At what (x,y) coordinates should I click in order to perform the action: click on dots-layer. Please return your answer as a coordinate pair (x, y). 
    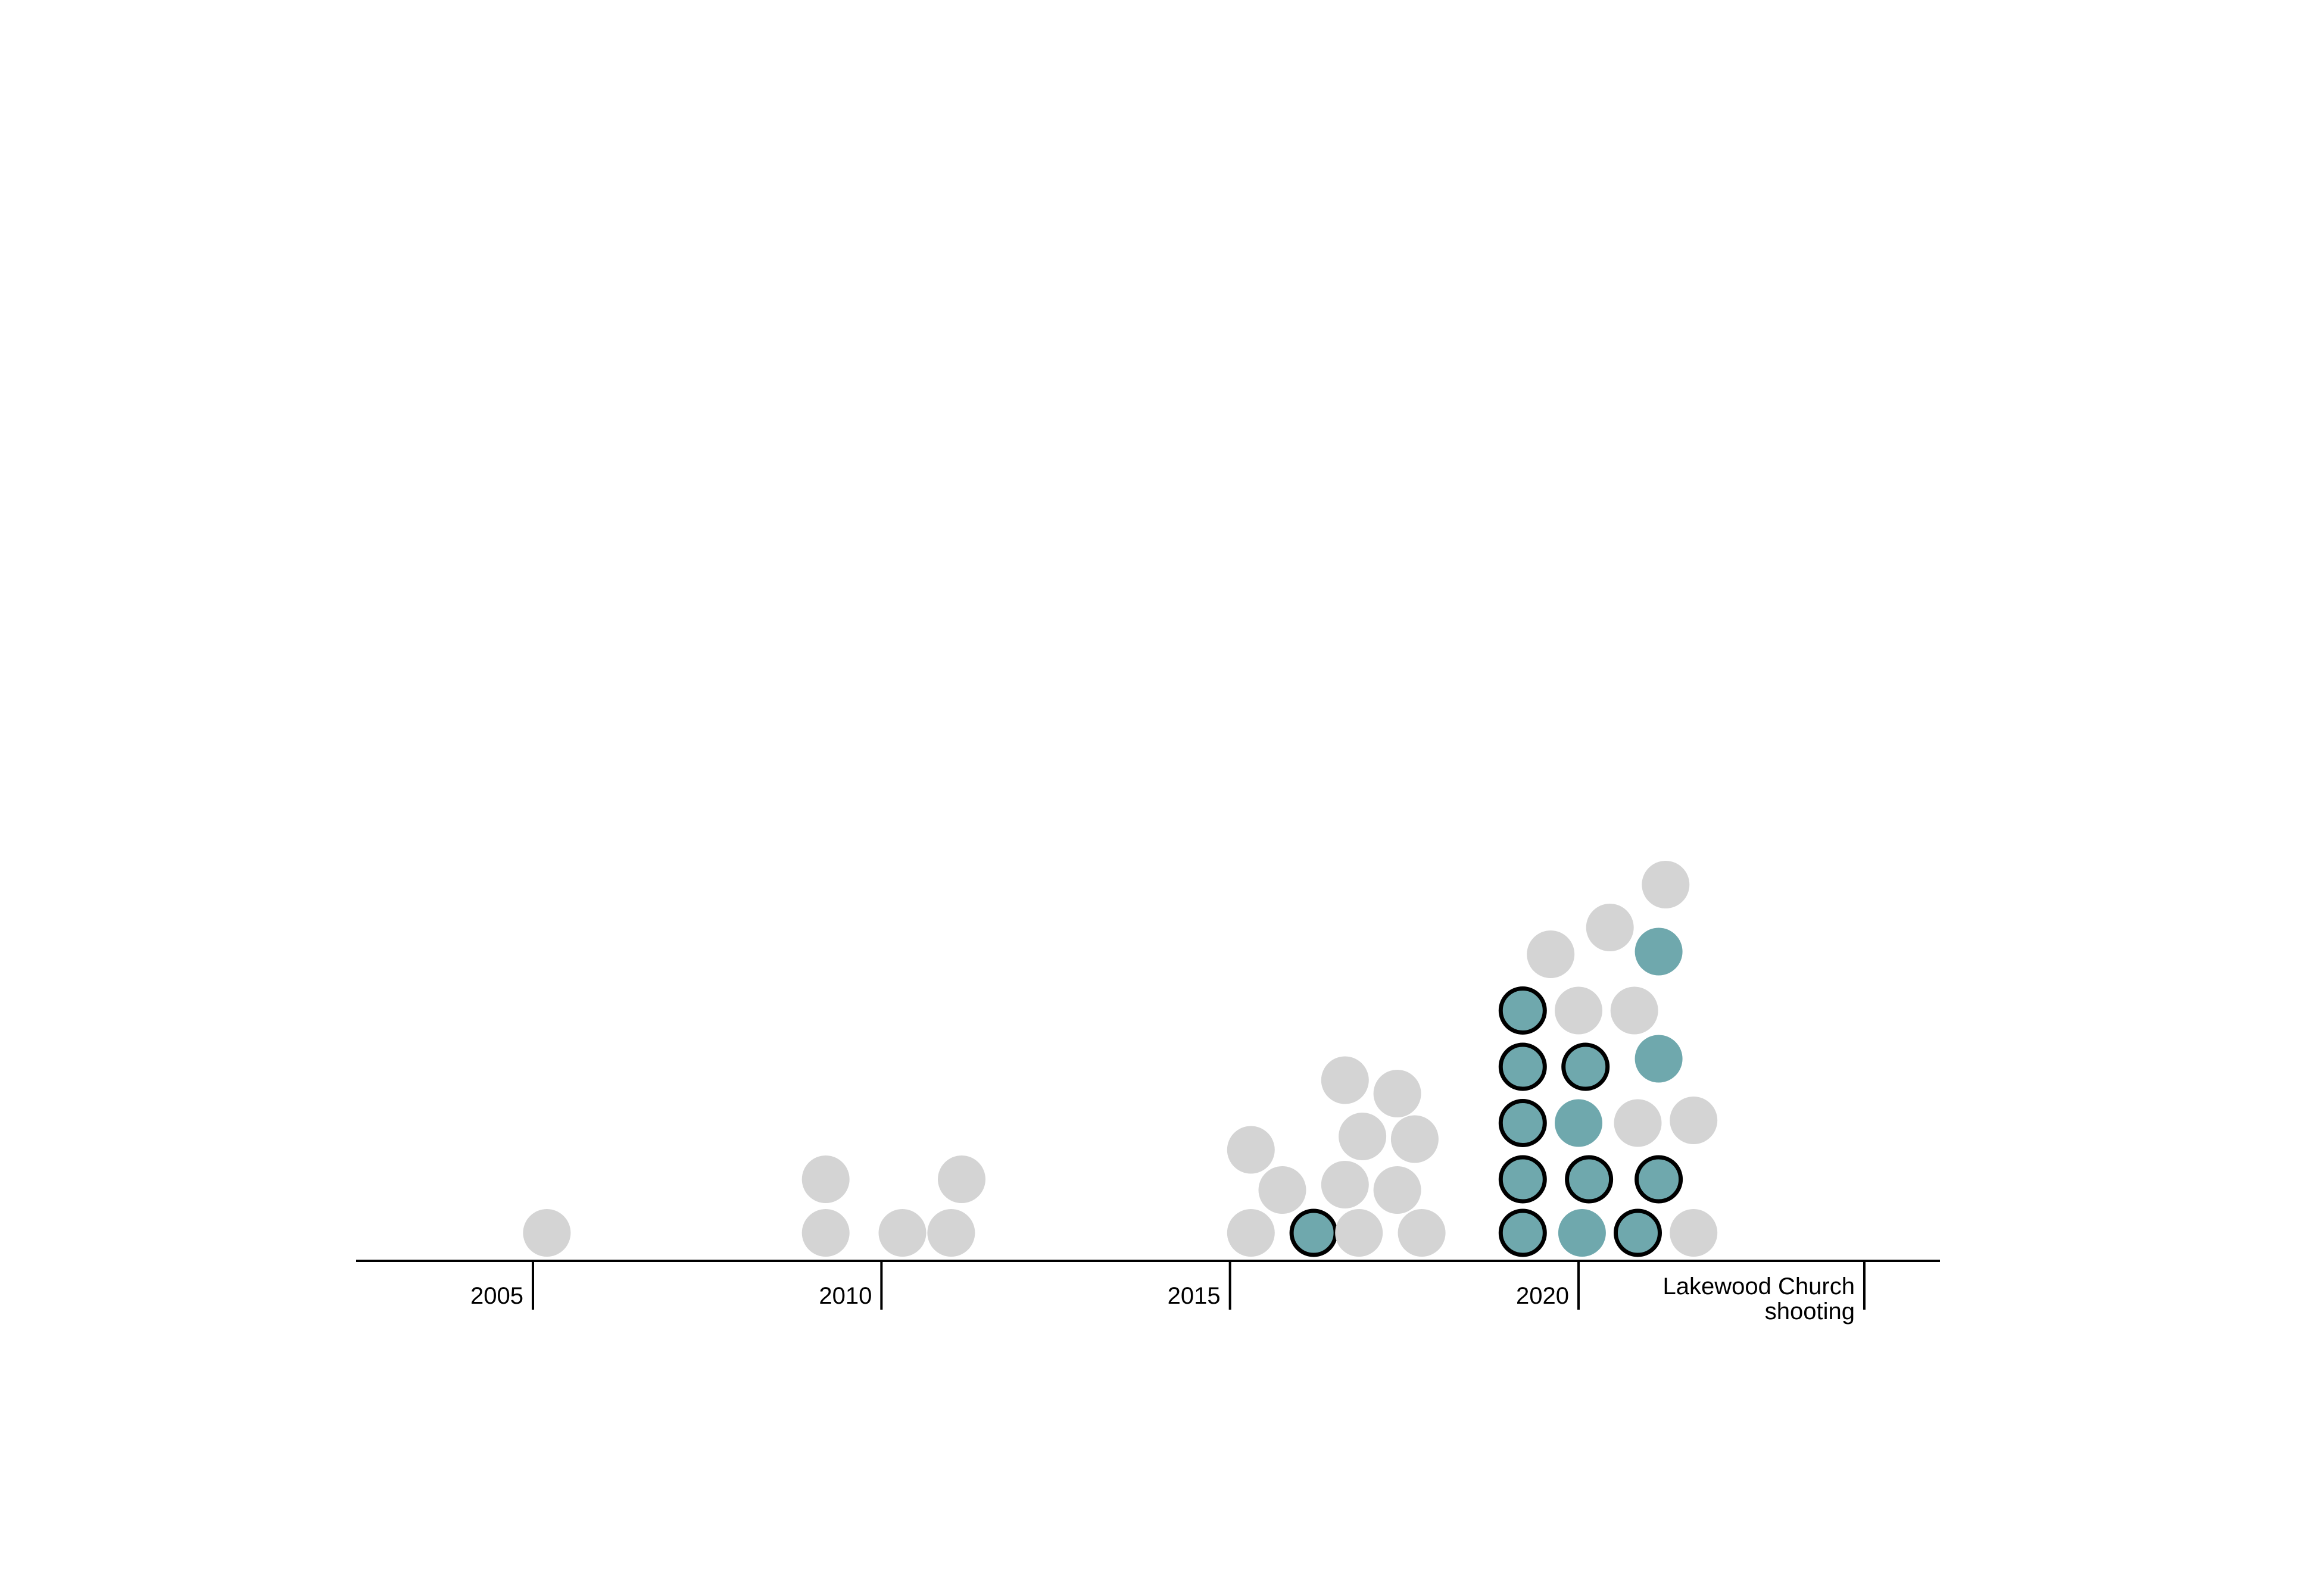
    Looking at the image, I should click on (1120, 1059).